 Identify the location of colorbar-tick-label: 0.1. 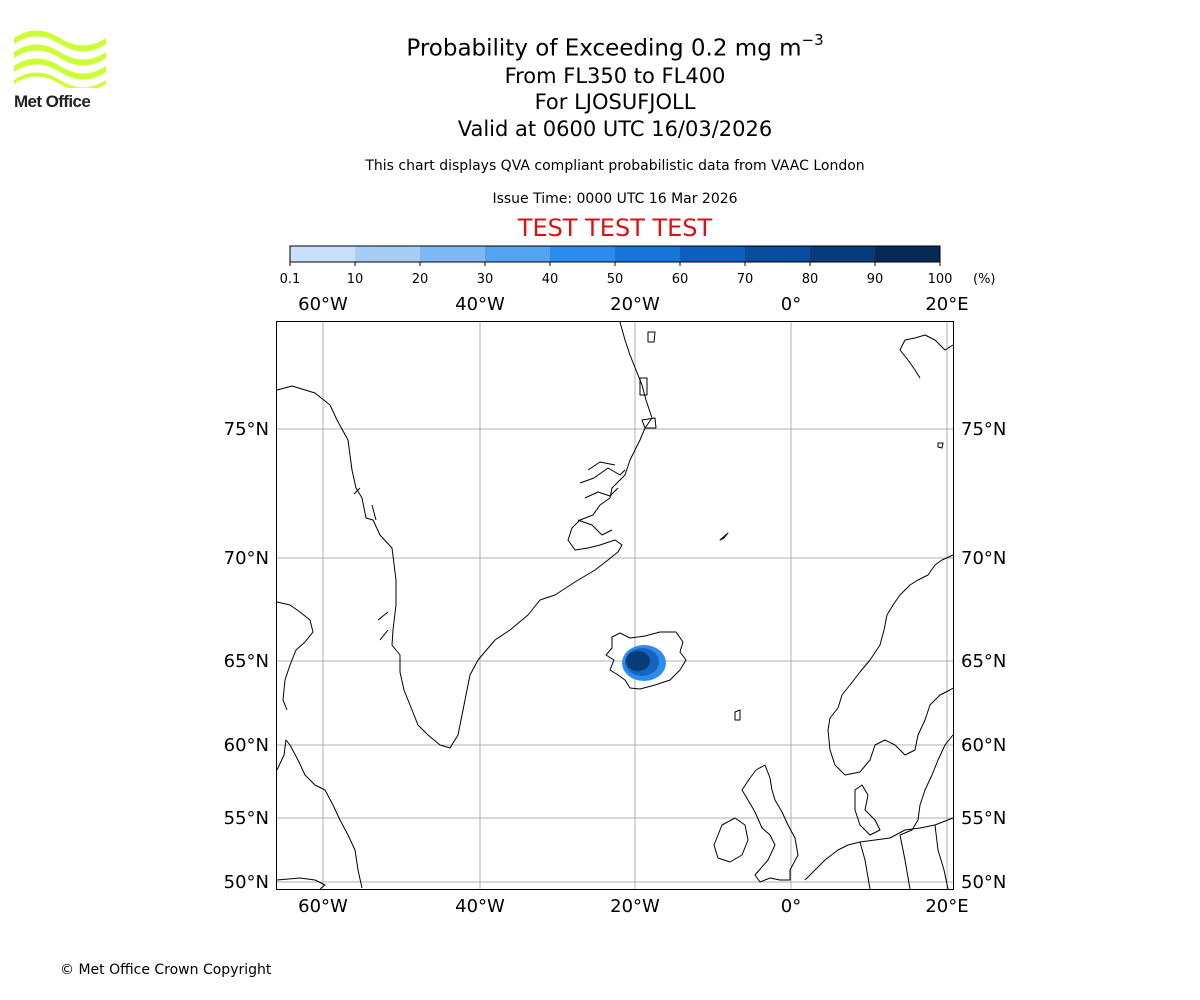
(290, 279).